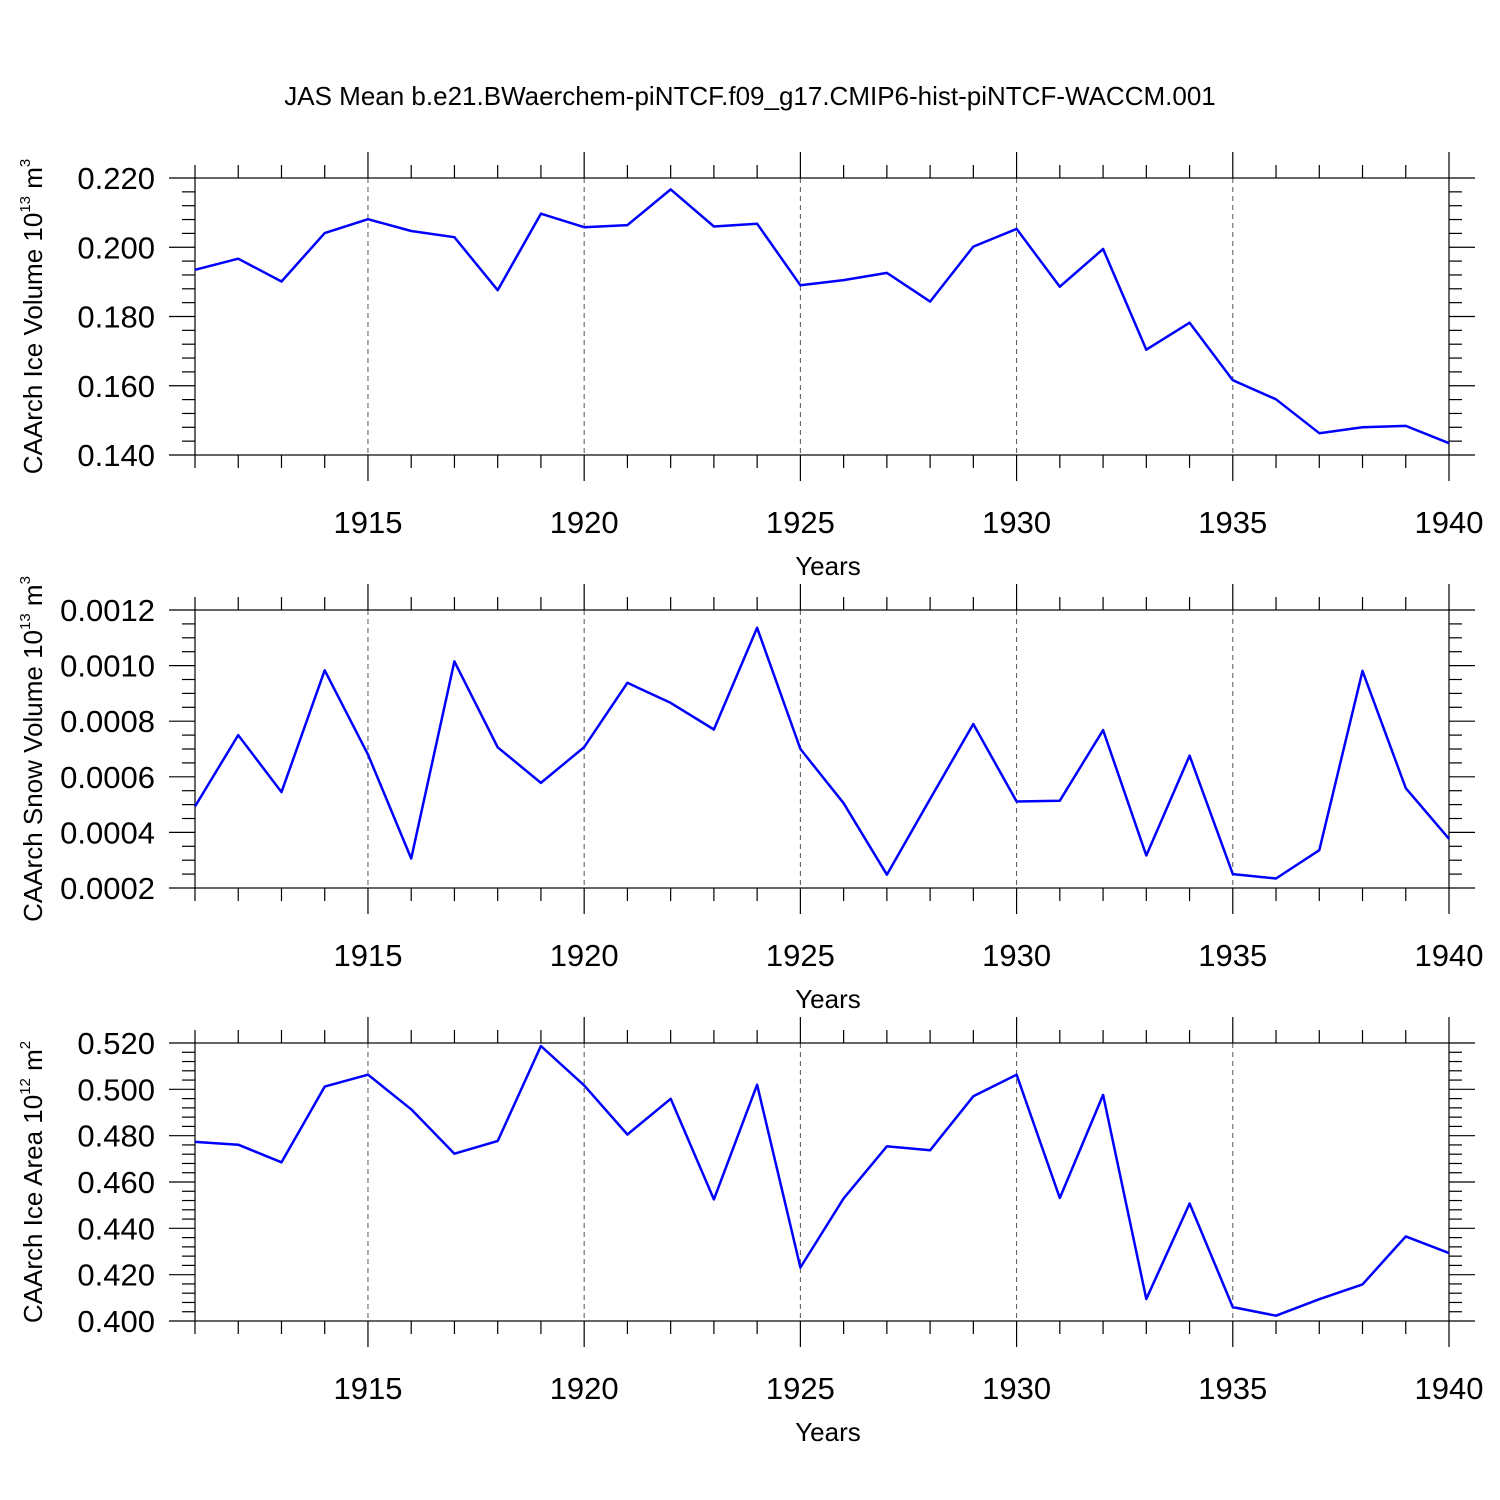 This screenshot has height=1500, width=1500. I want to click on y-axis-label: CAArch Snow Volume 1013 m3, so click(32, 749).